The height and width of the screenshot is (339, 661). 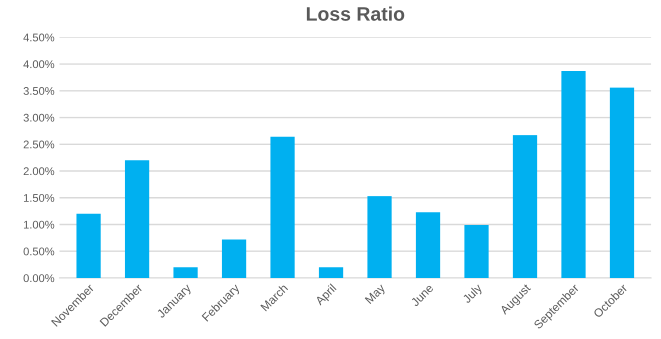 I want to click on y-tick-label: 1.50%, so click(x=39, y=198).